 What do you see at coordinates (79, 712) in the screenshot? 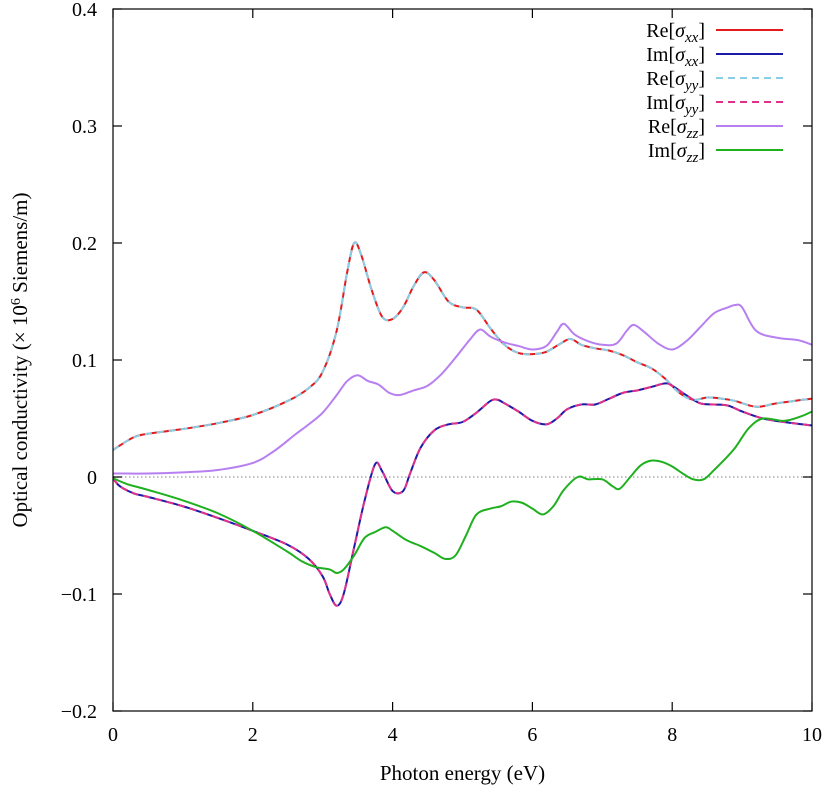
I see `y-tick-label: −0.2` at bounding box center [79, 712].